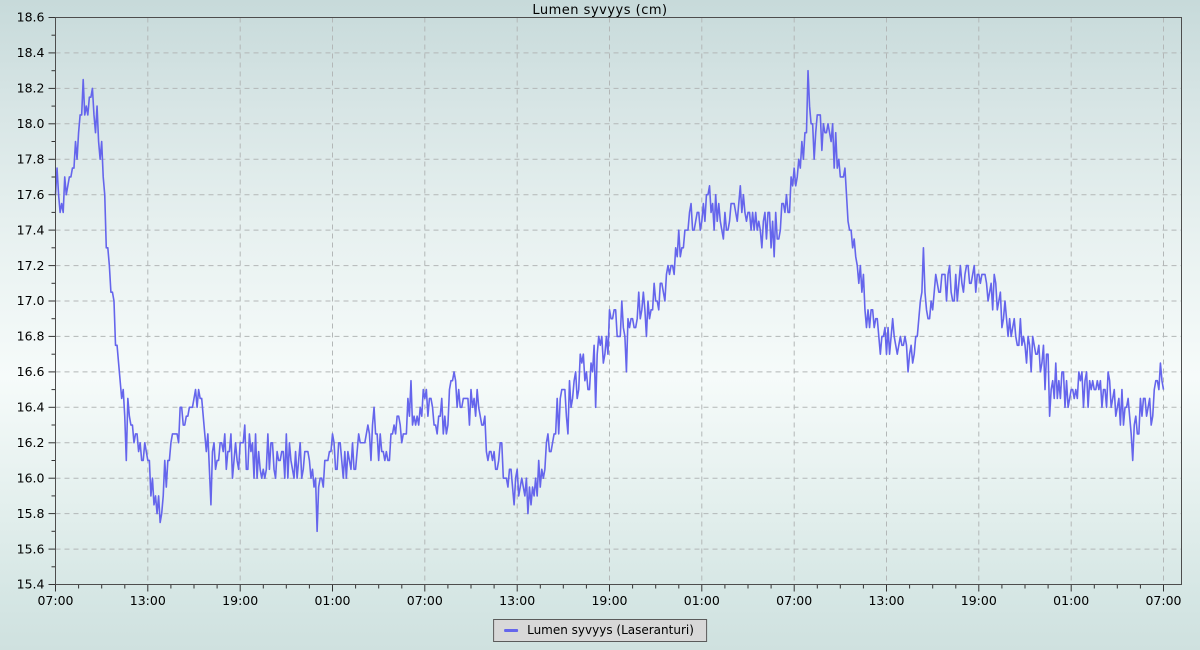 This screenshot has width=1200, height=650. Describe the element at coordinates (31, 123) in the screenshot. I see `y-tick-label: 18.0` at that location.